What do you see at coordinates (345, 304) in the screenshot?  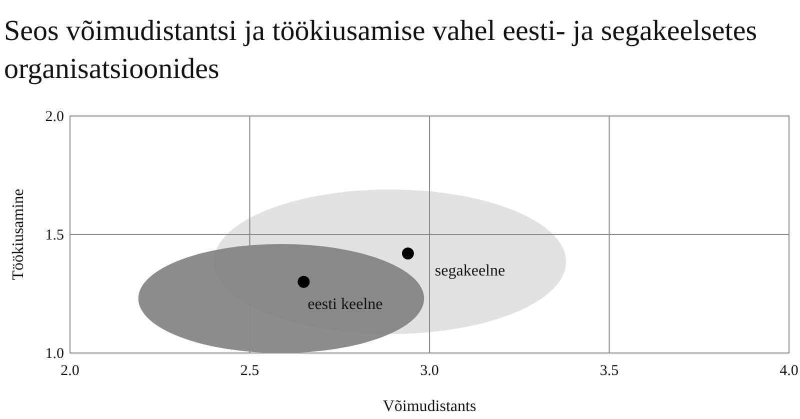 I see `series-label: eesti keelne` at bounding box center [345, 304].